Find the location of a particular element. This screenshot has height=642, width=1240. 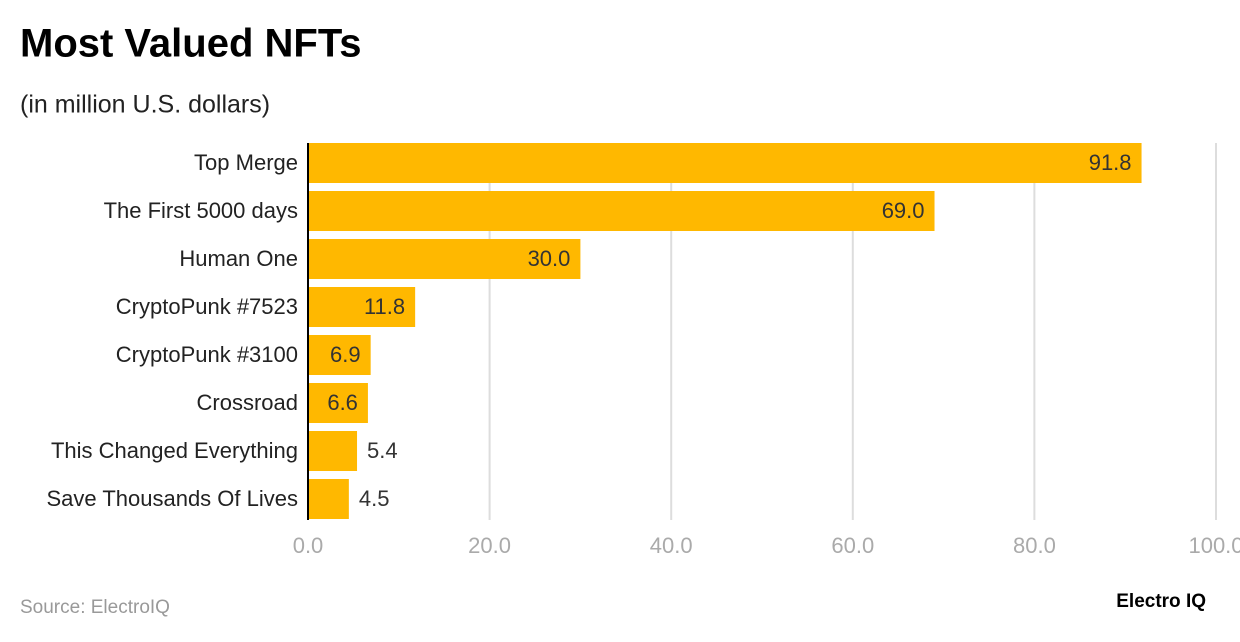

value-label: 6.6 is located at coordinates (342, 402).